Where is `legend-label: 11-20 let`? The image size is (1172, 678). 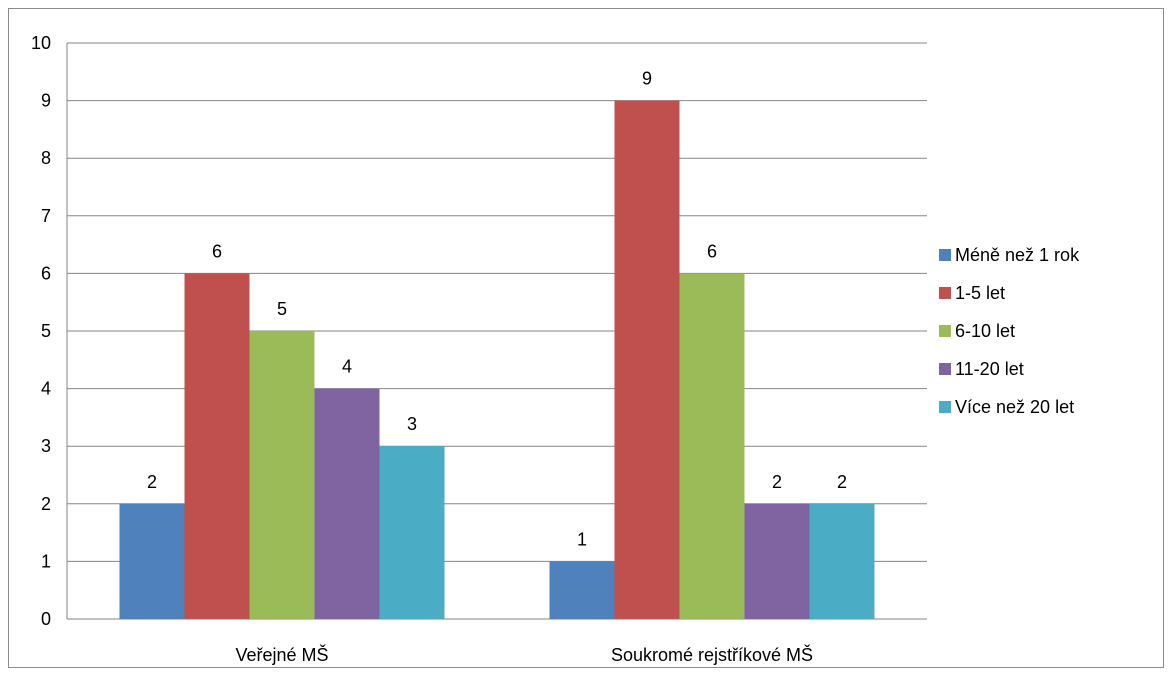
legend-label: 11-20 let is located at coordinates (989, 369).